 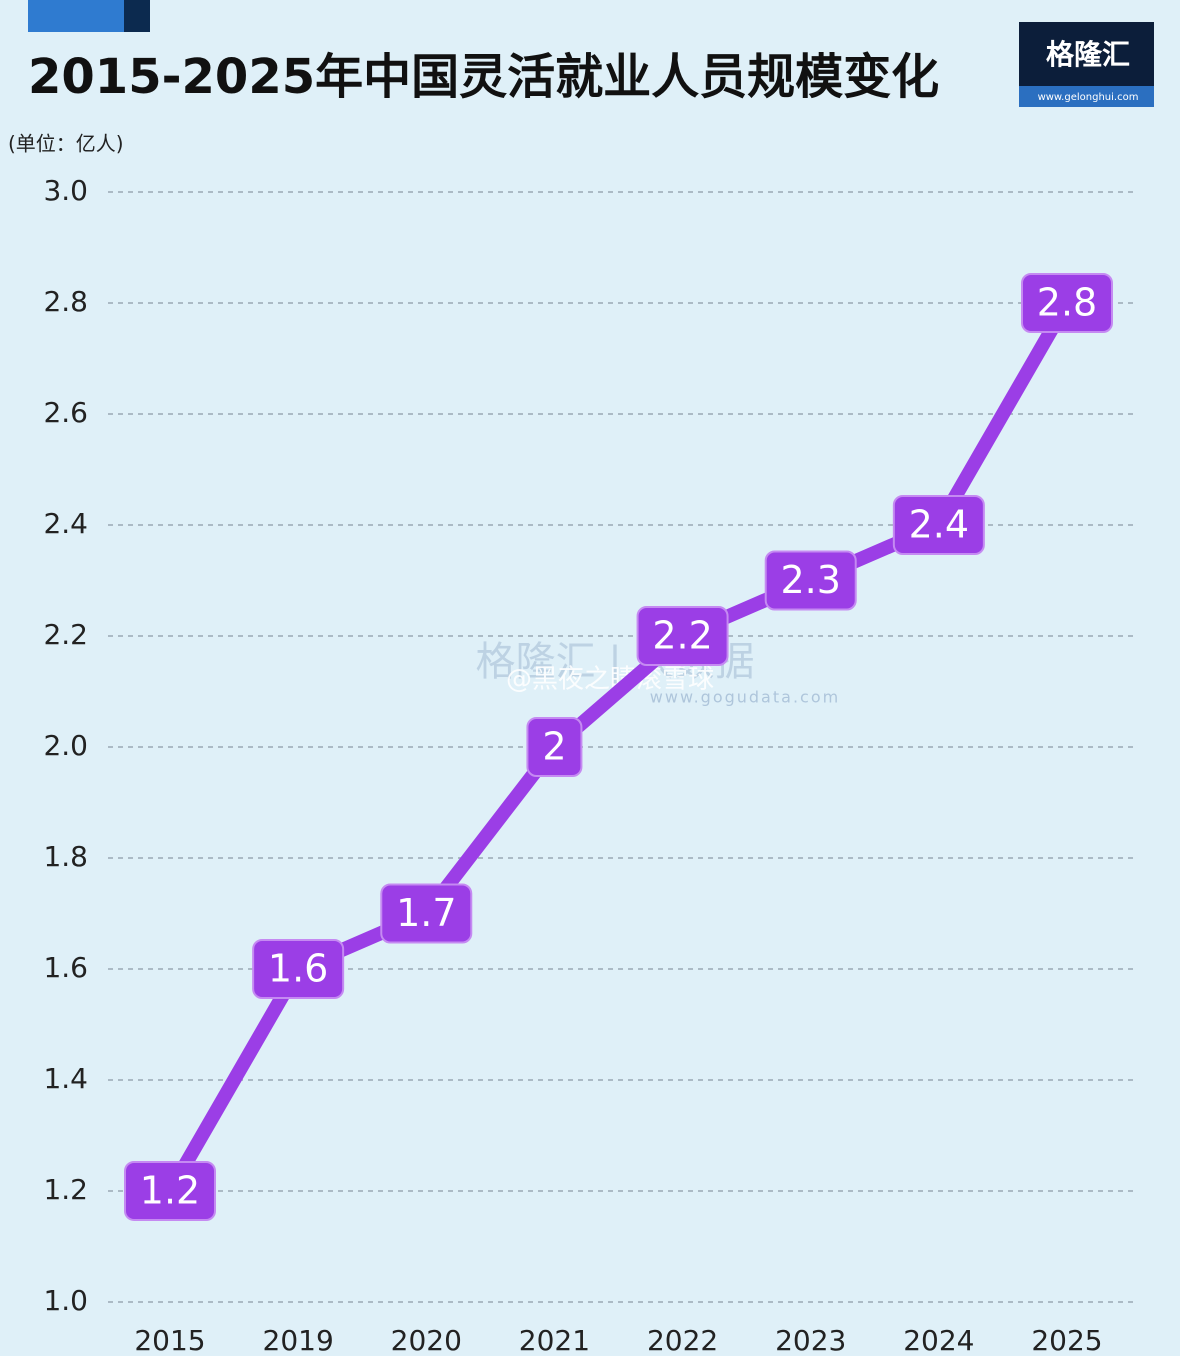 What do you see at coordinates (682, 1338) in the screenshot?
I see `x-tick-label: 2022` at bounding box center [682, 1338].